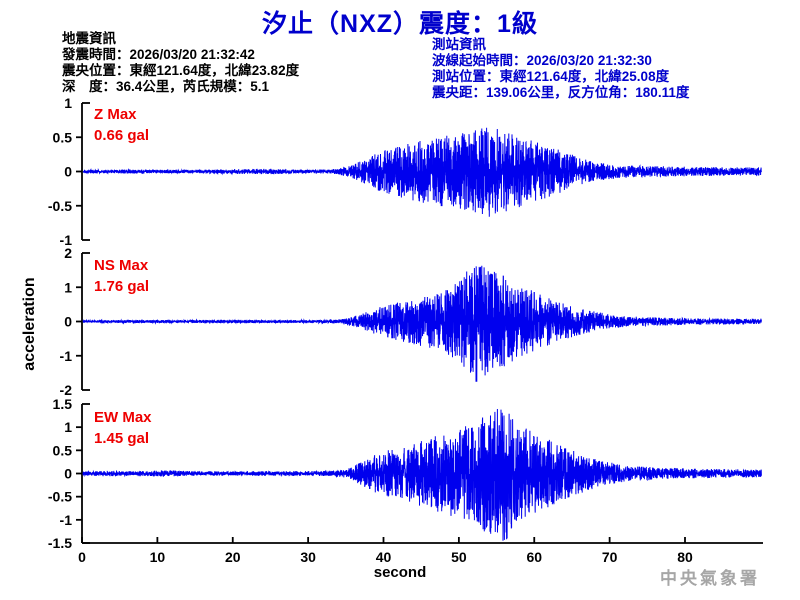 This screenshot has height=600, width=800. What do you see at coordinates (158, 557) in the screenshot?
I see `x-tick-label: 10` at bounding box center [158, 557].